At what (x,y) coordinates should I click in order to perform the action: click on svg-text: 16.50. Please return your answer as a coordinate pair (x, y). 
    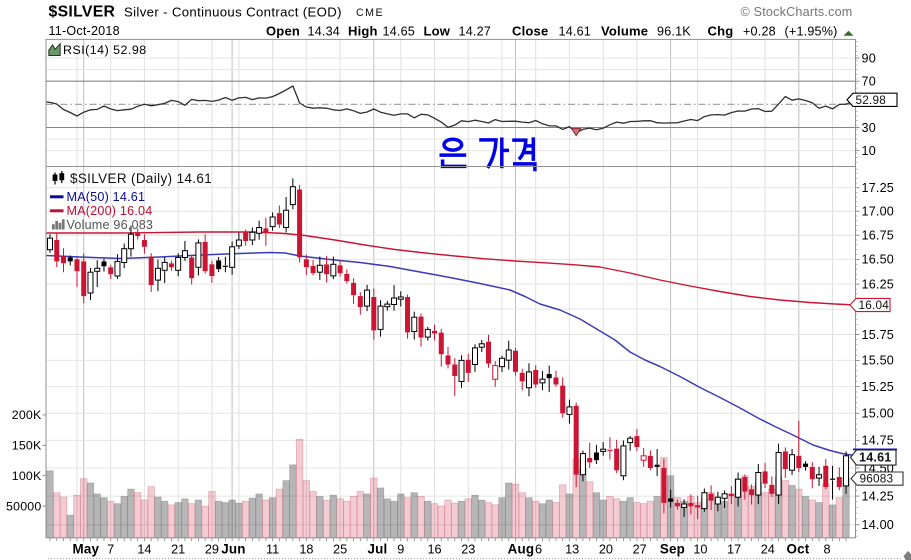
    Looking at the image, I should click on (878, 260).